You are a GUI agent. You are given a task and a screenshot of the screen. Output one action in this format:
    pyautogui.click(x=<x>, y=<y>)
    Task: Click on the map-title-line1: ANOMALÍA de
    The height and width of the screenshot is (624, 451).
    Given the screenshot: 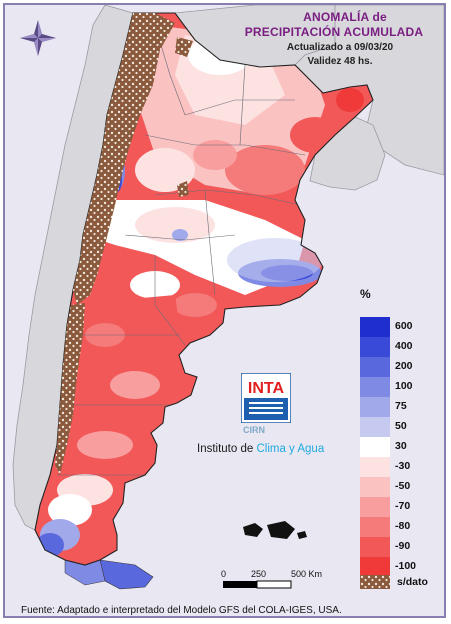 What is the action you would take?
    pyautogui.click(x=345, y=17)
    